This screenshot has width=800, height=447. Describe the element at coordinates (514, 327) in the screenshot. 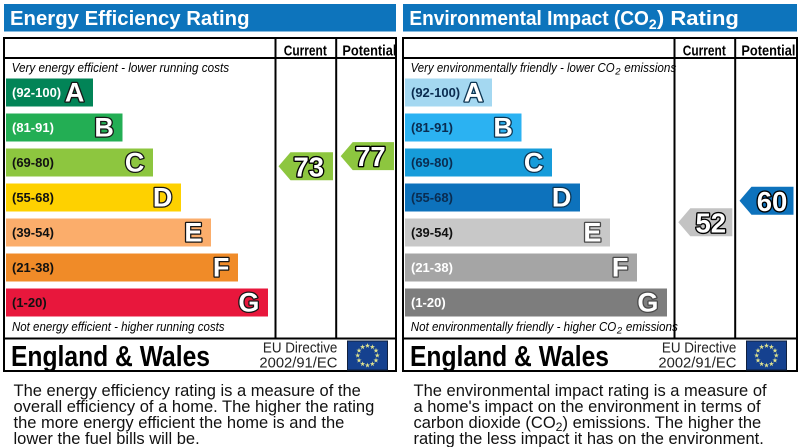

I see `svg-text:Not environmentally friendly -: Not environmentally friendly - higher CO` at that location.